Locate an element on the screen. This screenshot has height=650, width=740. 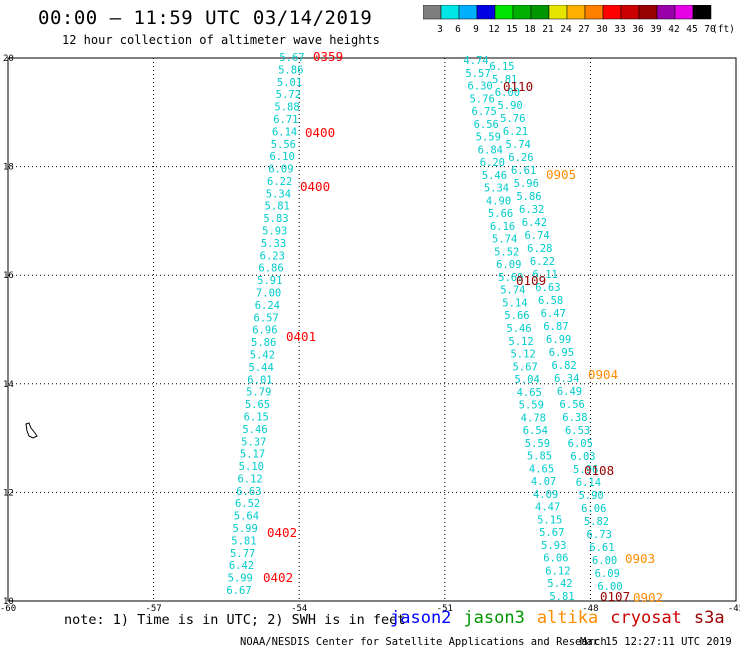
wave-height-west: 6.96 is located at coordinates (264, 331).